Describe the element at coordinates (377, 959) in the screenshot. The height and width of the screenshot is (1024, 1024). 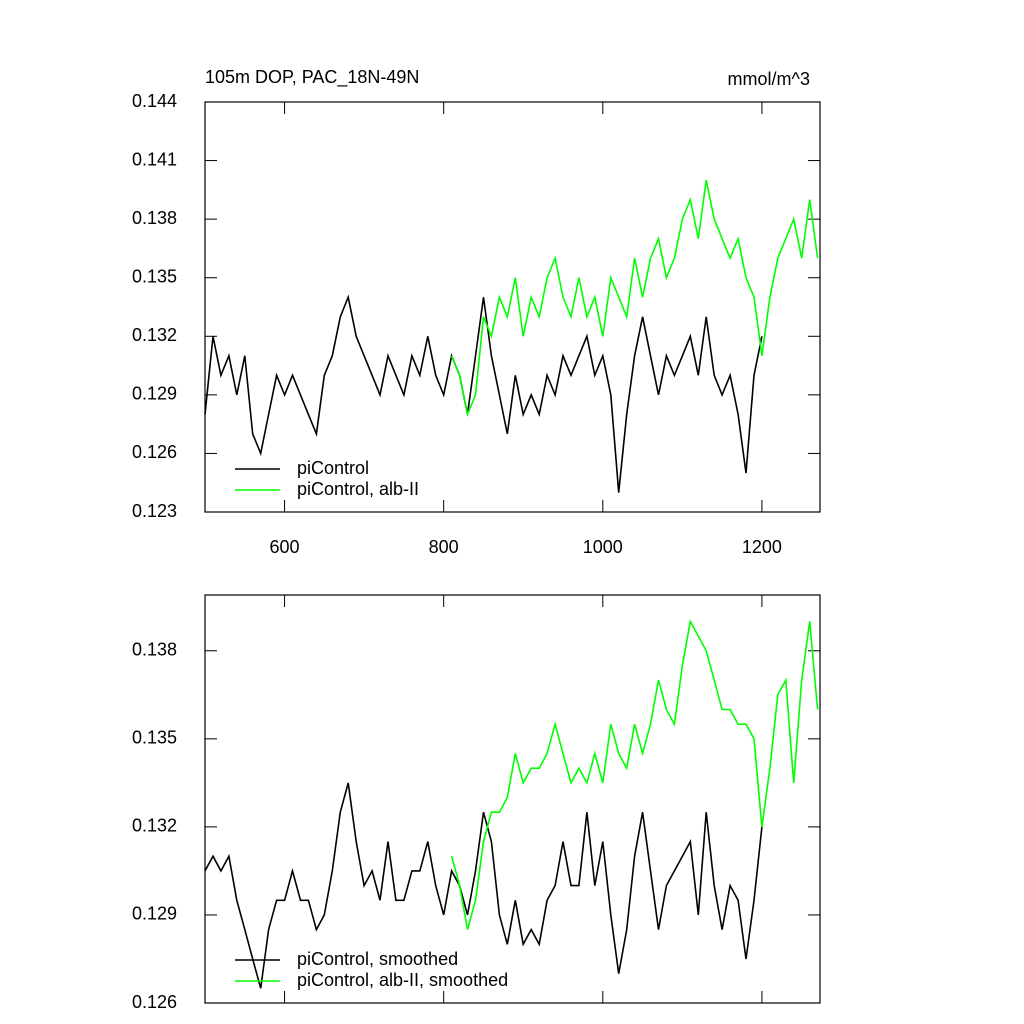
I see `legend-label: piControl, smoothed` at that location.